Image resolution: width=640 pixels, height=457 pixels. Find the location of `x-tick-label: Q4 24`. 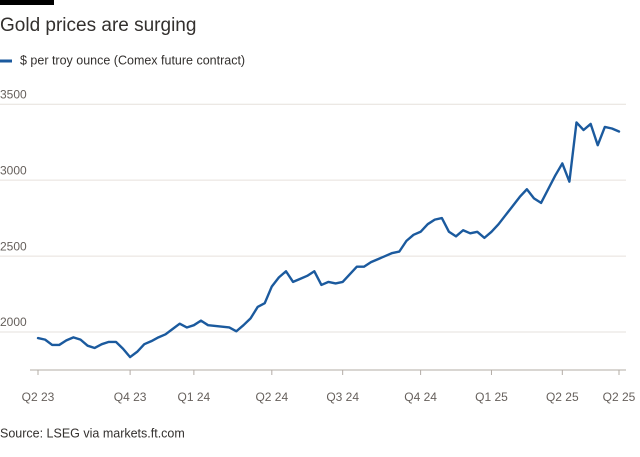

x-tick-label: Q4 24 is located at coordinates (420, 397).